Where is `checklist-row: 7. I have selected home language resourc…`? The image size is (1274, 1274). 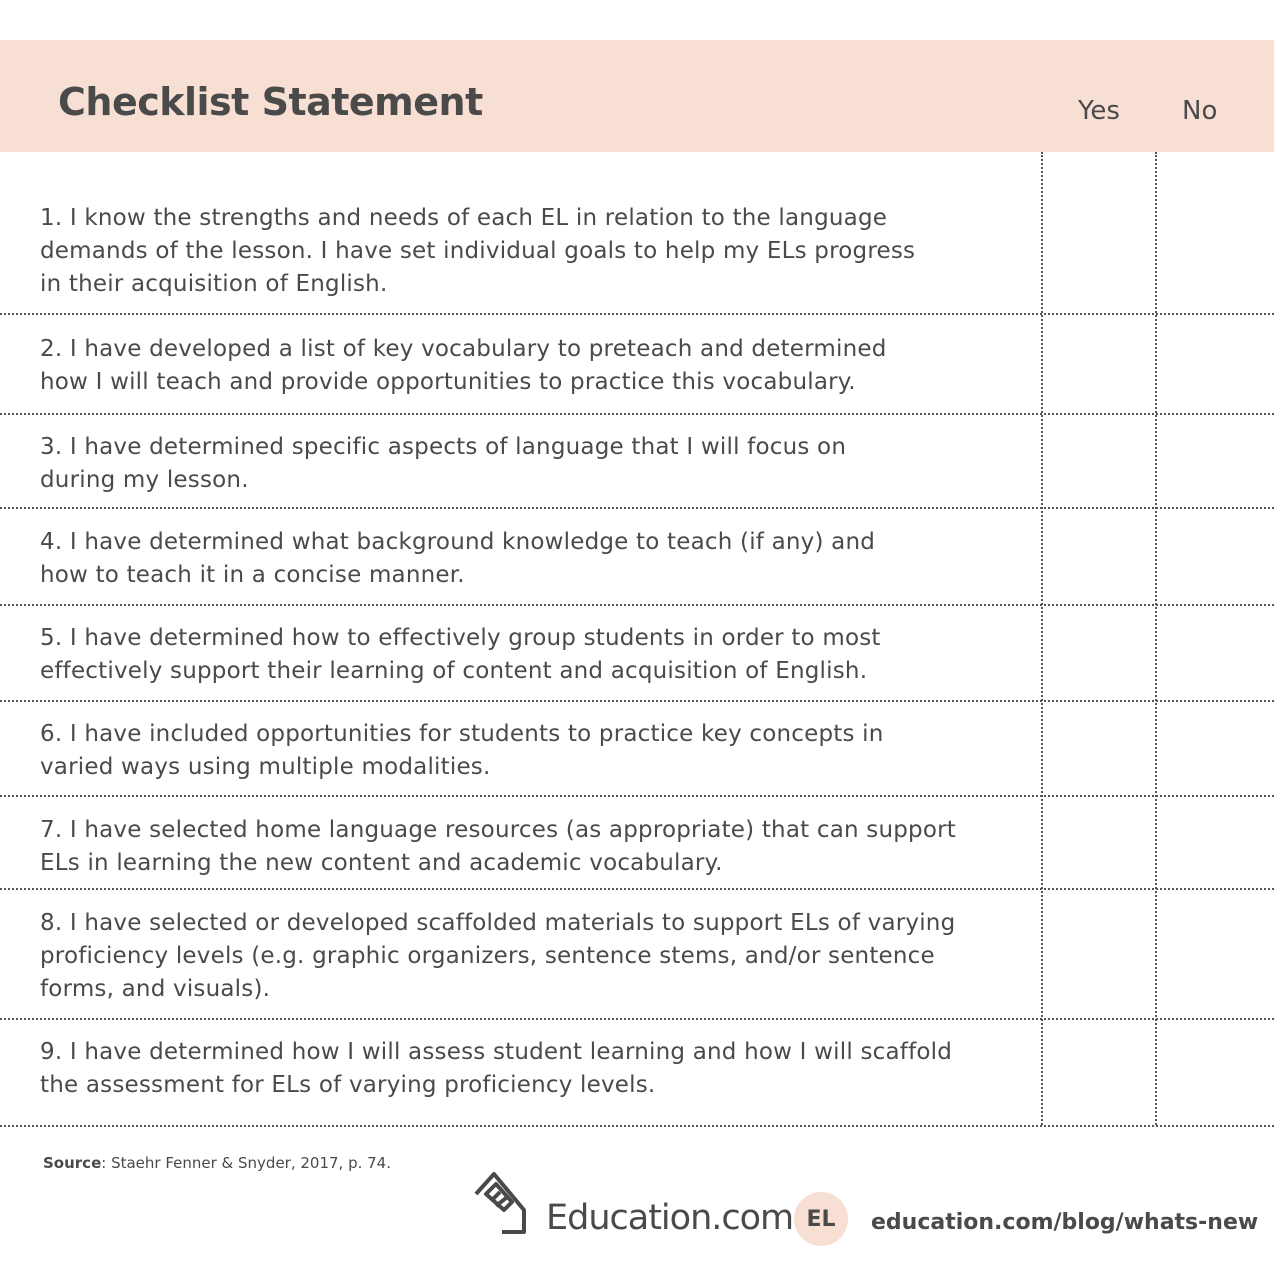
checklist-row: 7. I have selected home language resourc… is located at coordinates (637, 843).